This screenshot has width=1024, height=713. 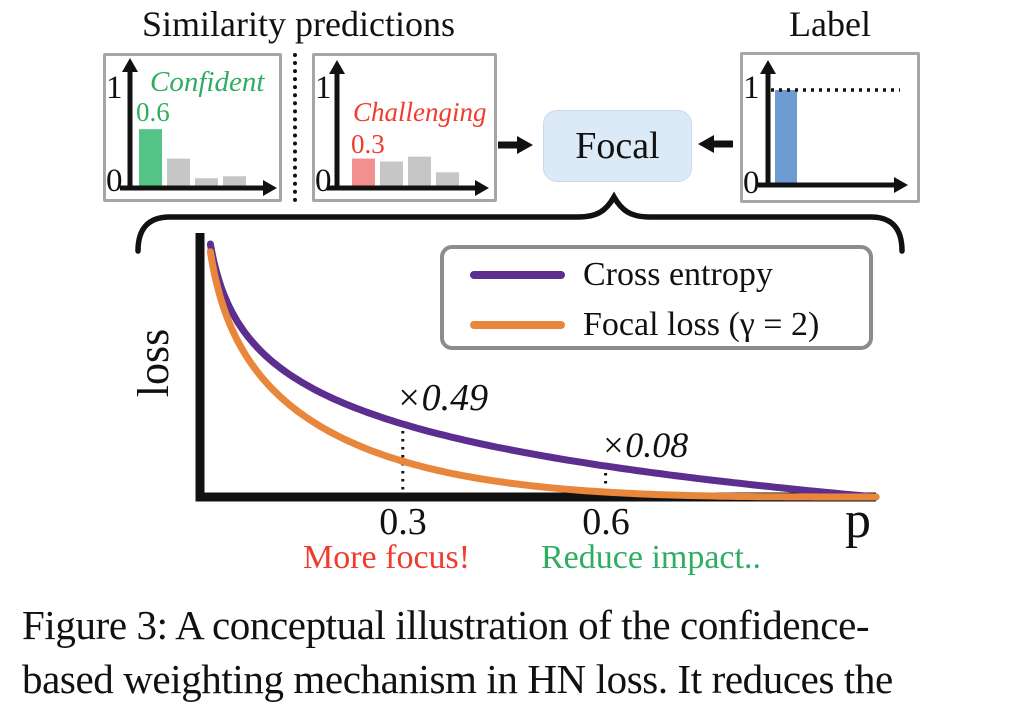 I want to click on label-chart-panel, so click(x=830, y=127).